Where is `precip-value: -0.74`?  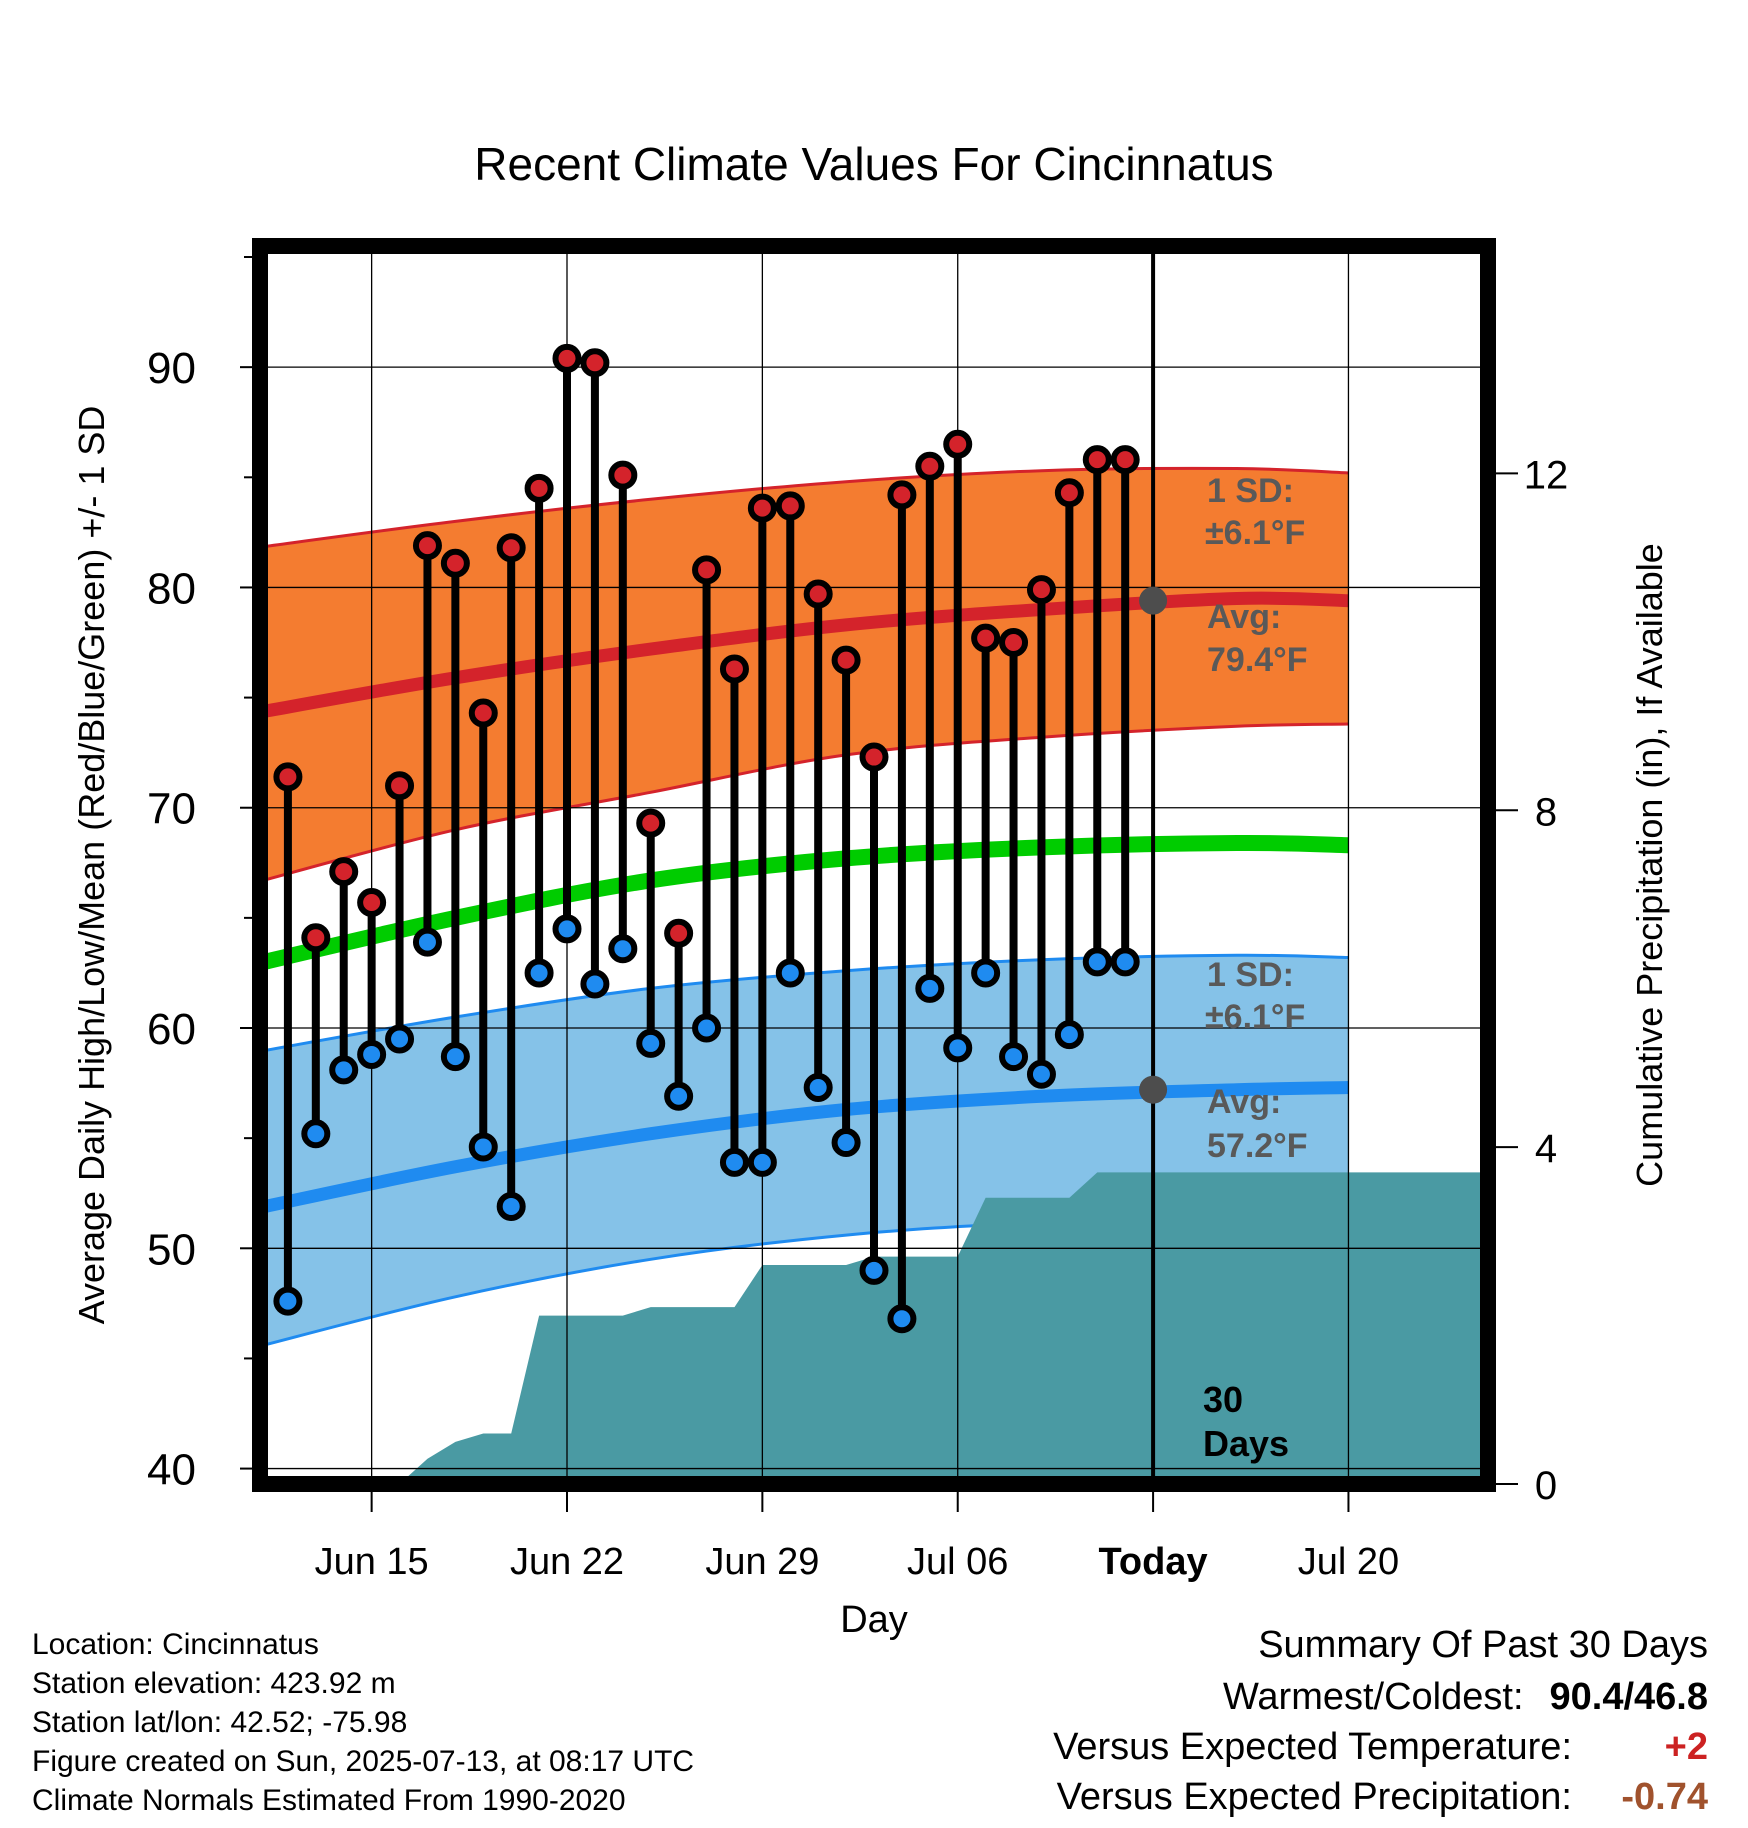
precip-value: -0.74 is located at coordinates (1664, 1797).